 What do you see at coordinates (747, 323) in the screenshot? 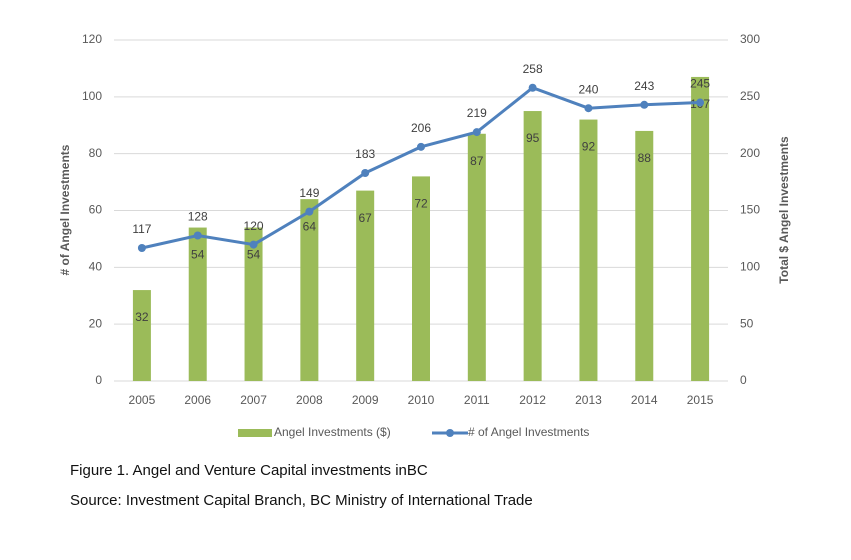
I see `y2-tick-label: 50` at bounding box center [747, 323].